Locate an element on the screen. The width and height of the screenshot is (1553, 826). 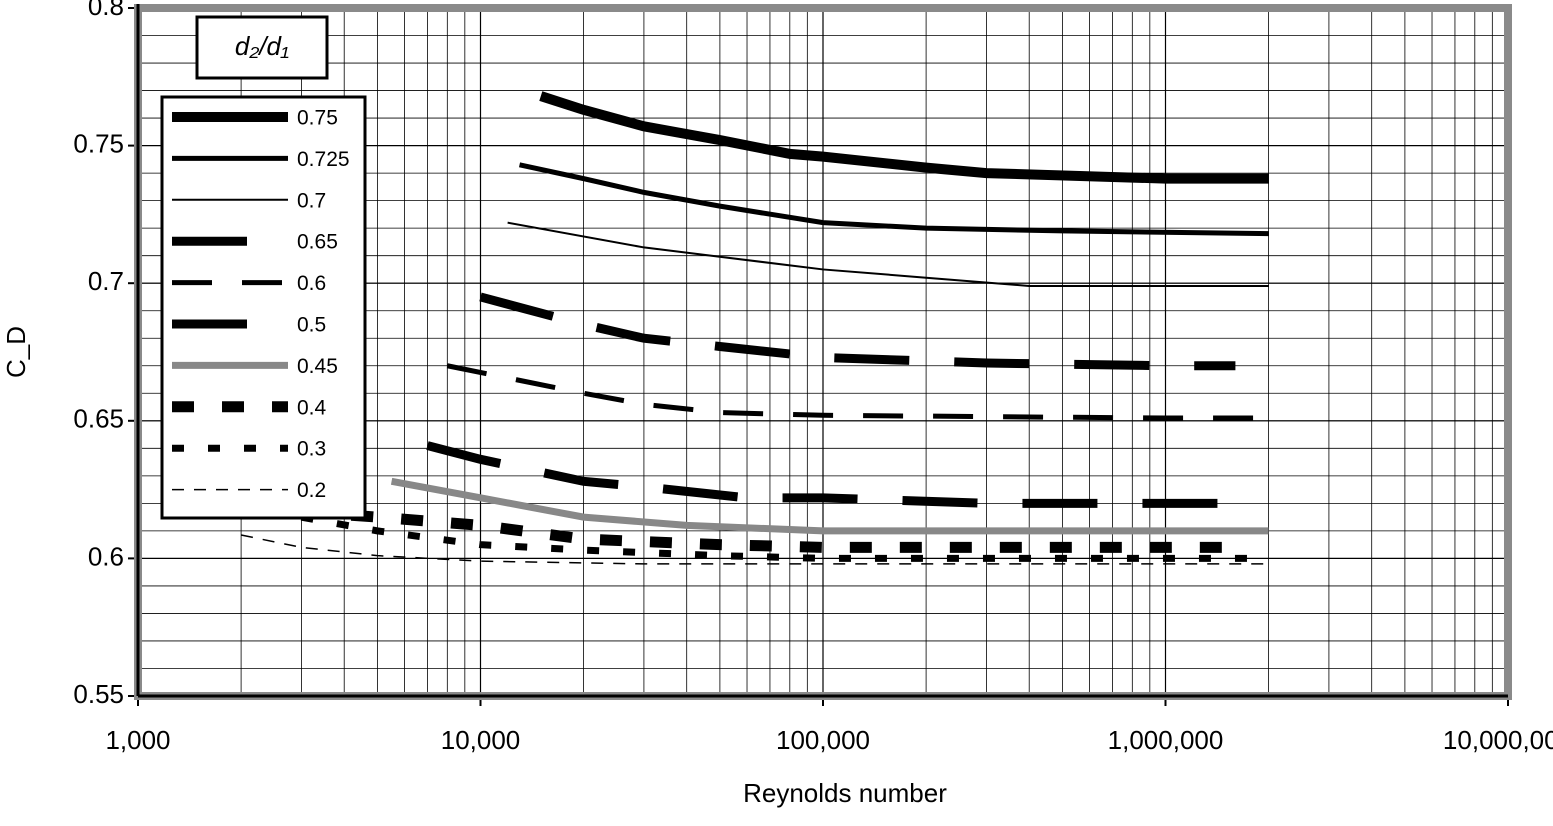
legend-label: 0.6 is located at coordinates (311, 283).